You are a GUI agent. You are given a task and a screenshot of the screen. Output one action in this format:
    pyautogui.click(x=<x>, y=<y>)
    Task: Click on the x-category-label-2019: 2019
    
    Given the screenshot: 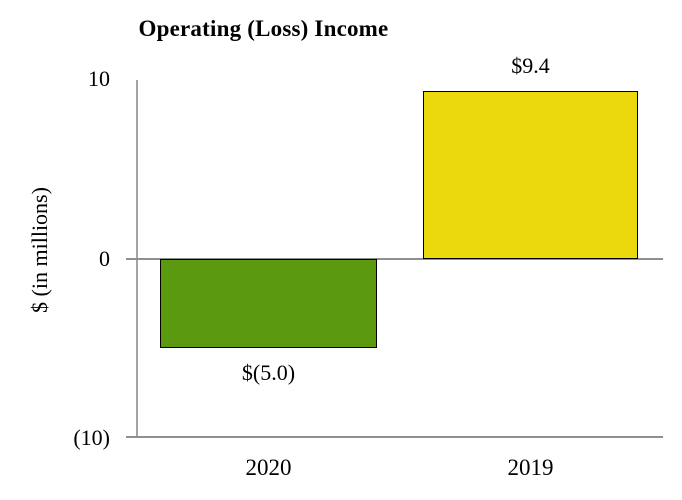 What is the action you would take?
    pyautogui.click(x=530, y=467)
    